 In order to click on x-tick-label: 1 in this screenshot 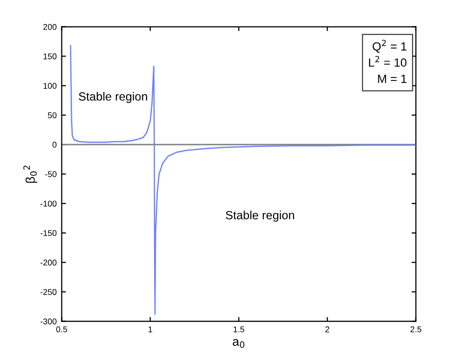, I will do `click(150, 329)`.